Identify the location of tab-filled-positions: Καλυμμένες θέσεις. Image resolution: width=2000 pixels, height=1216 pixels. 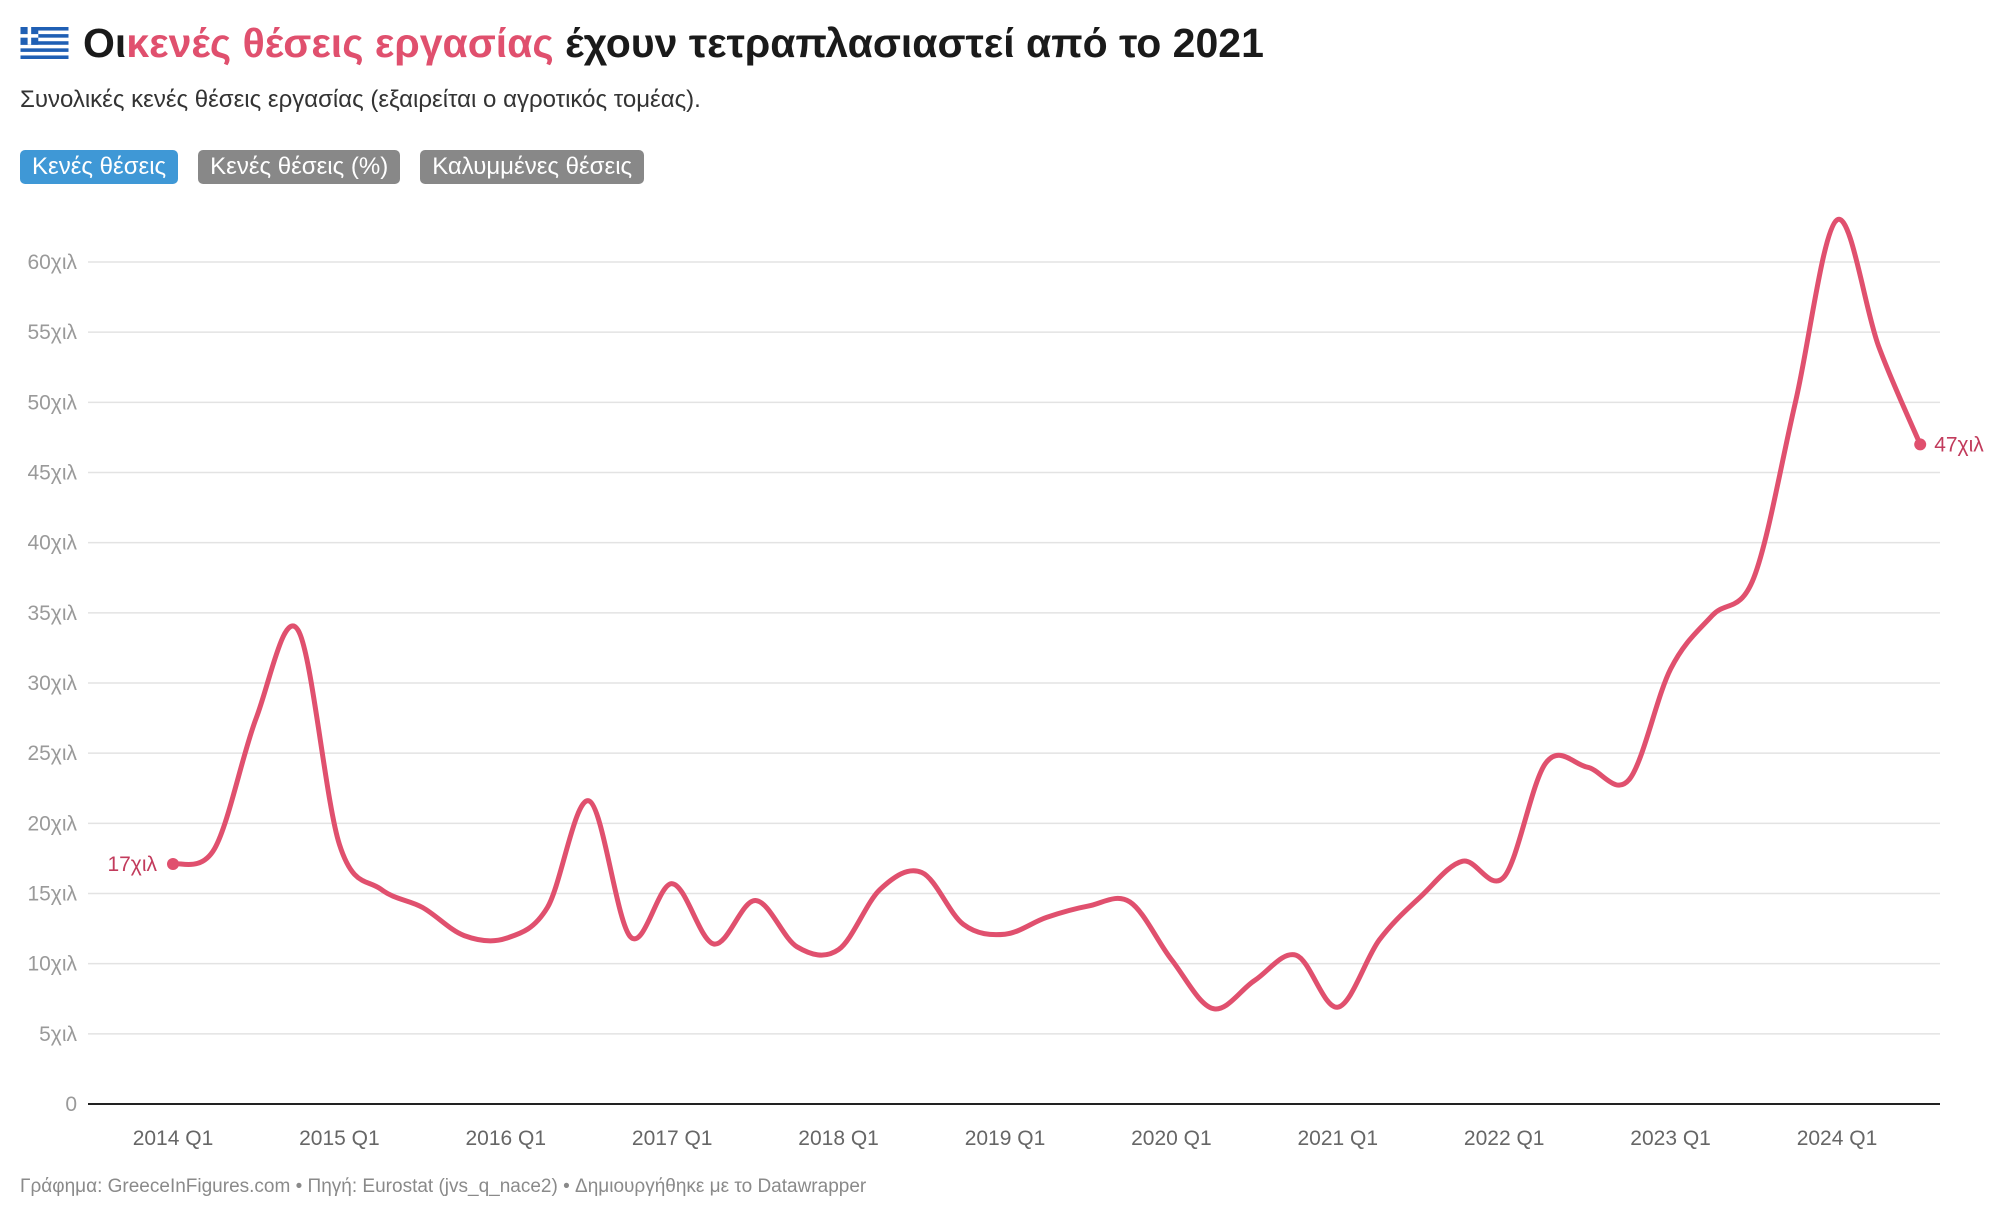
(532, 167).